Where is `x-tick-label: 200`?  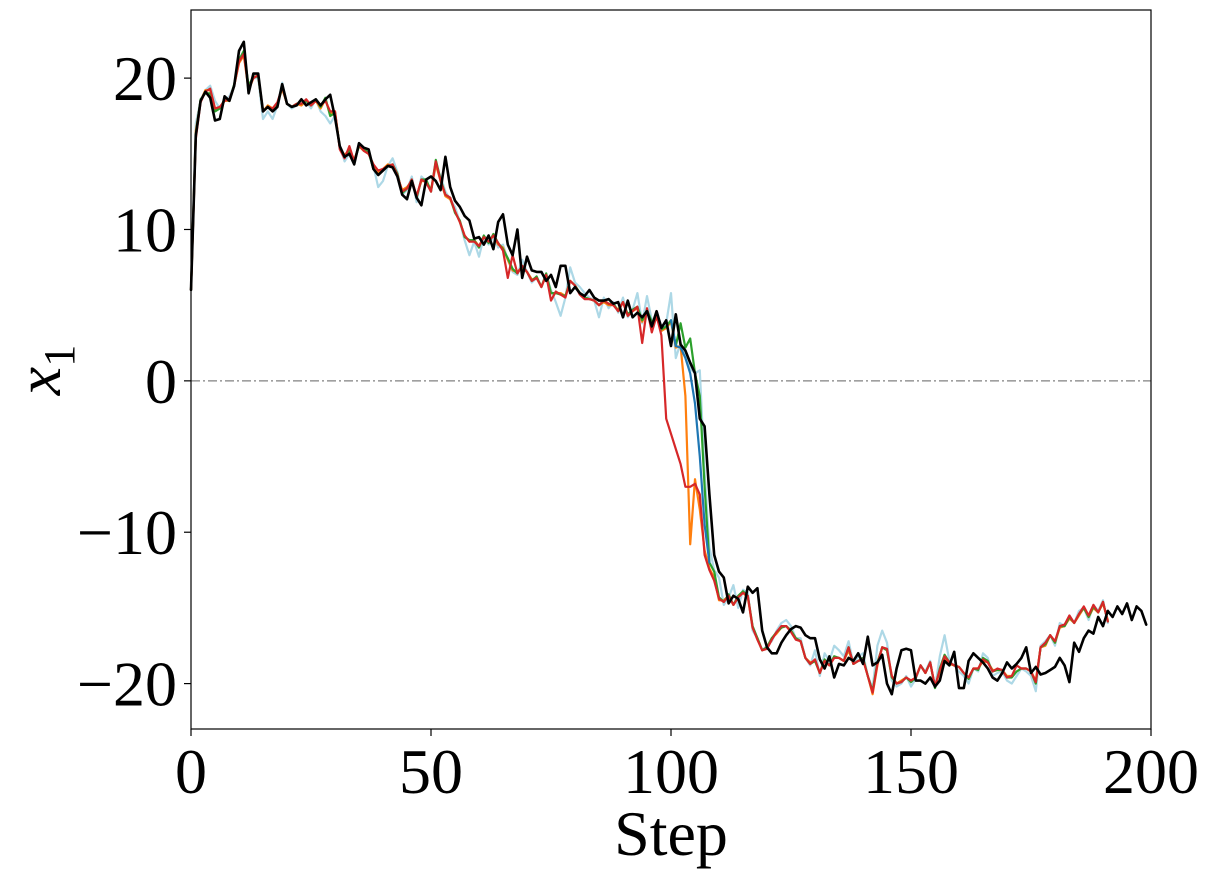
x-tick-label: 200 is located at coordinates (1151, 771).